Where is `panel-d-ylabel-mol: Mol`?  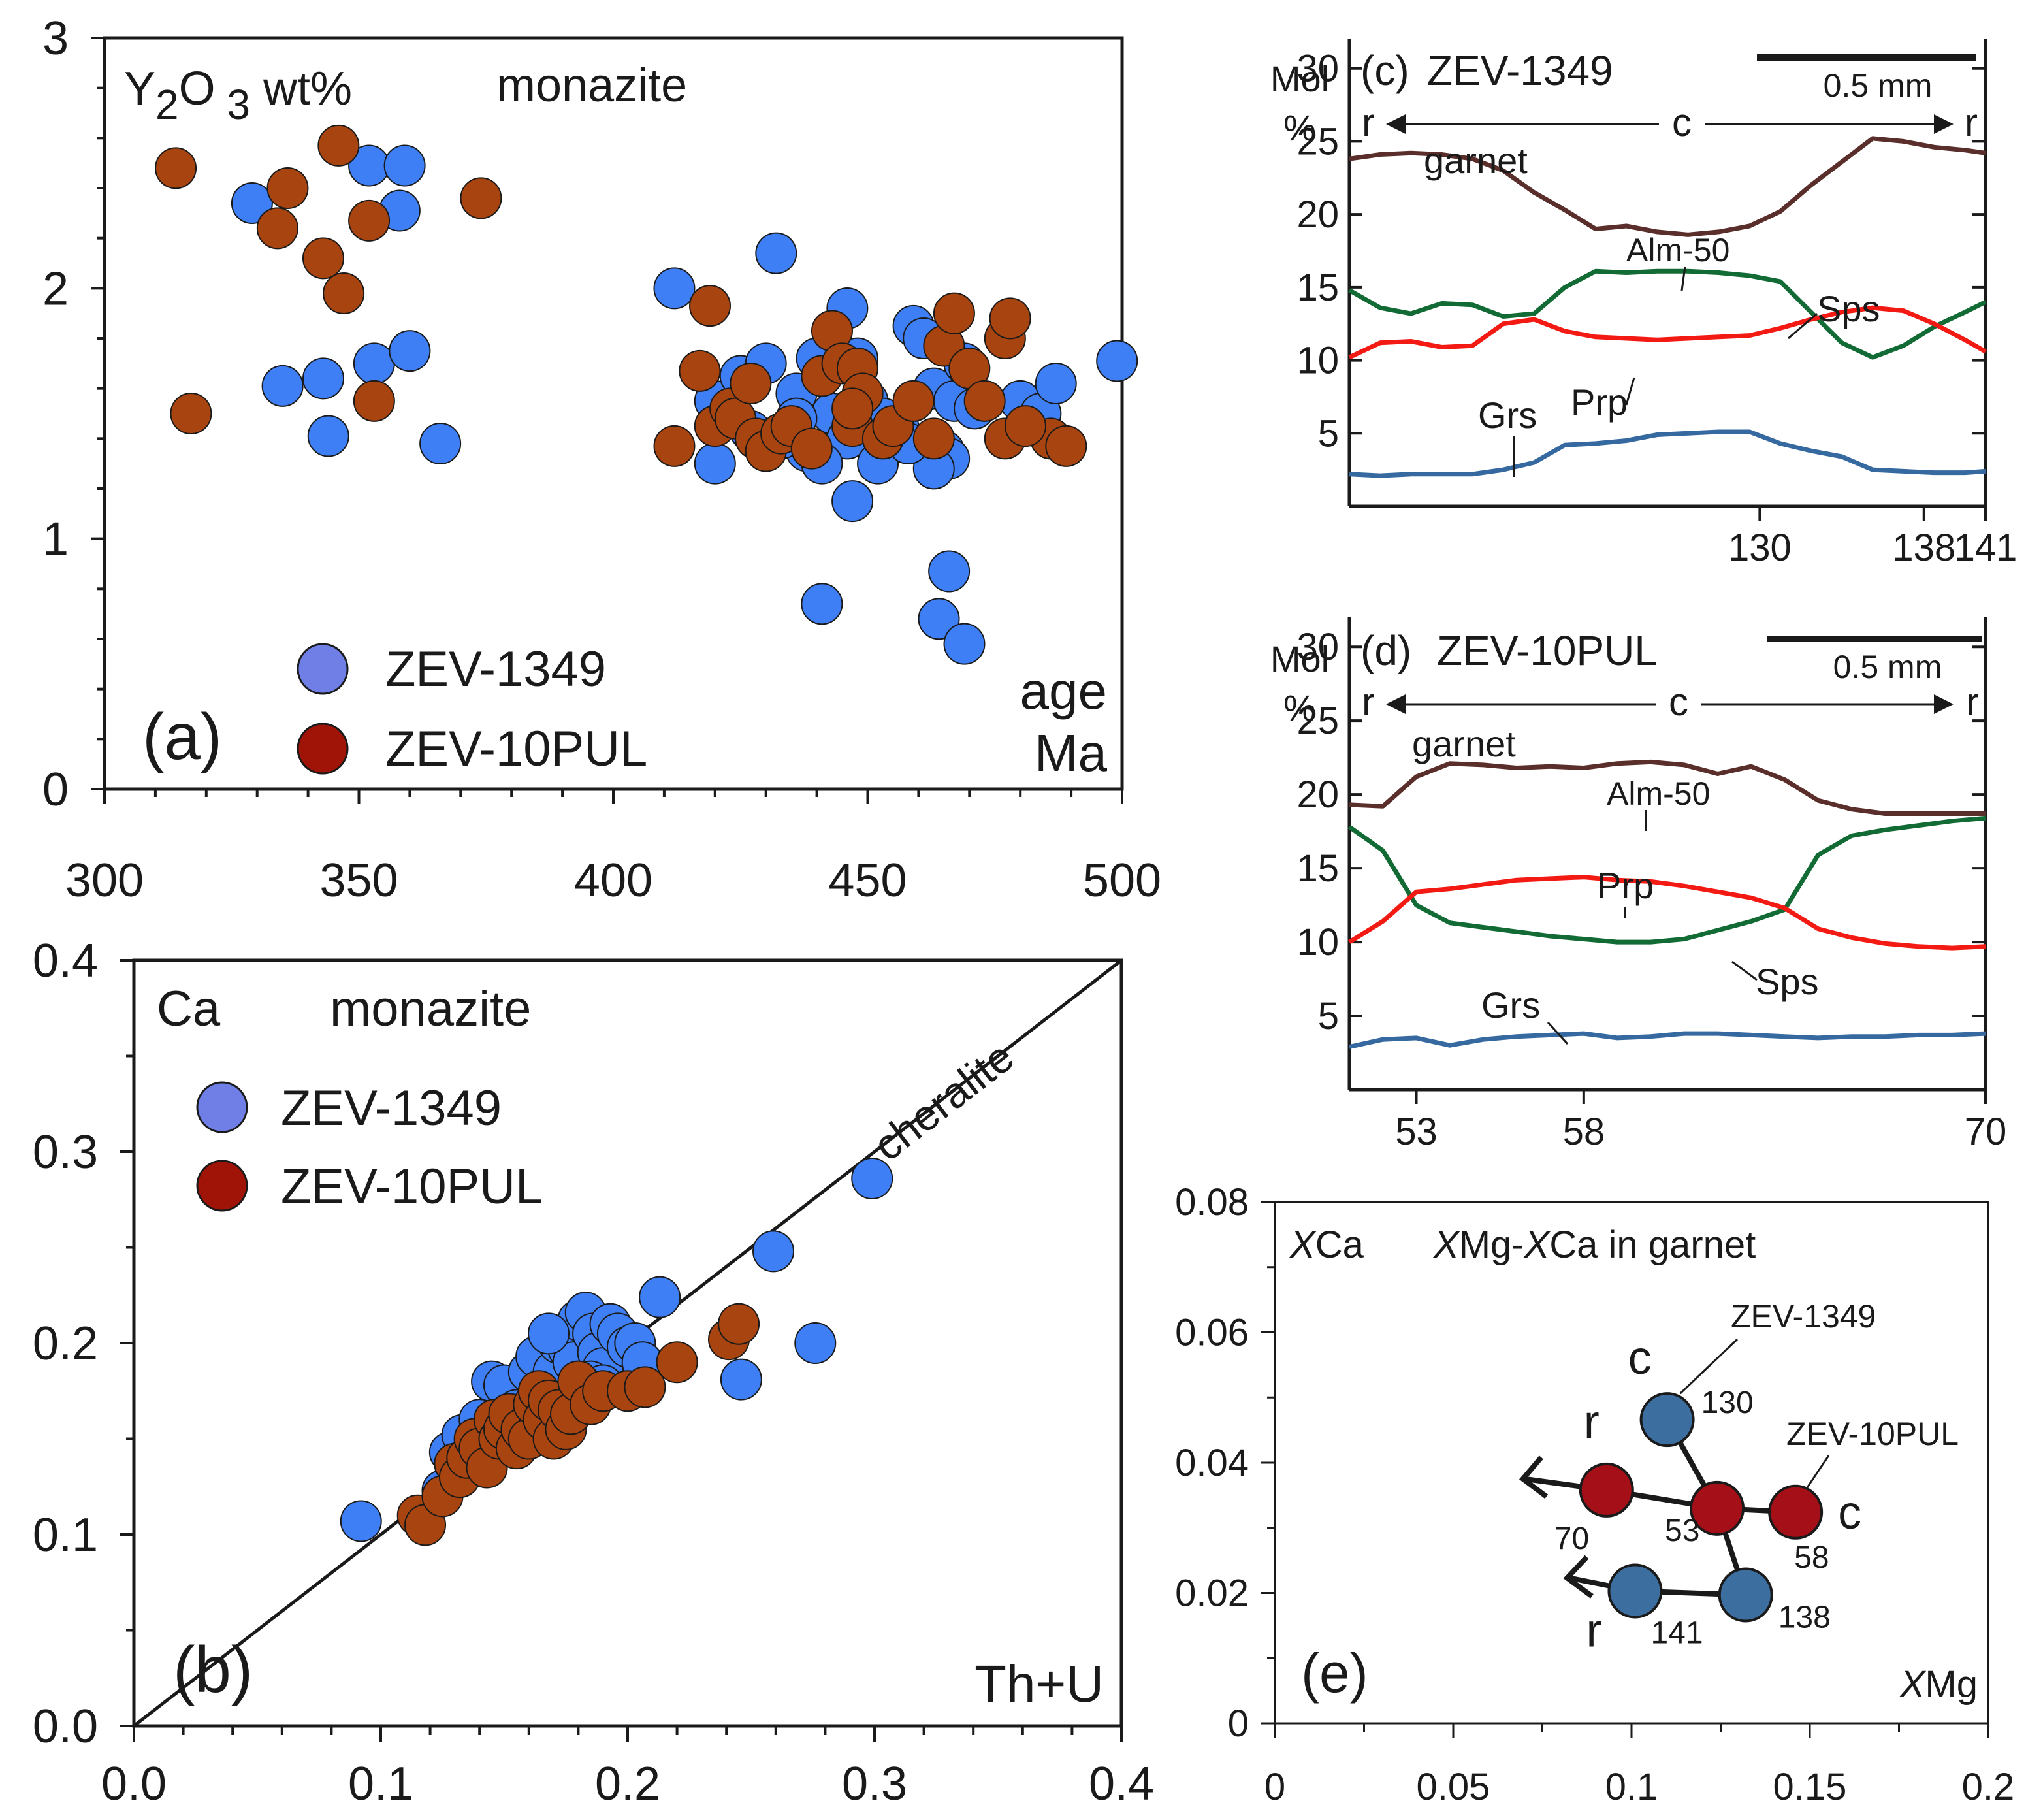 panel-d-ylabel-mol: Mol is located at coordinates (1299, 658).